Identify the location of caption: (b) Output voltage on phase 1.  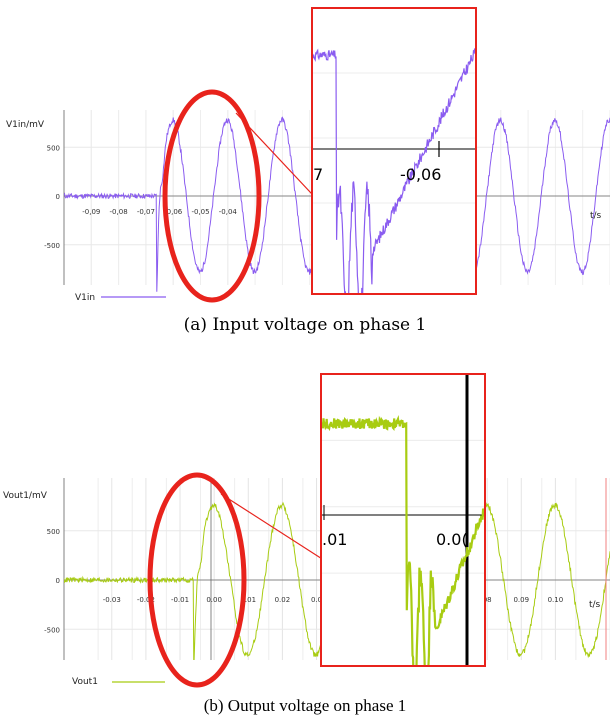
(305, 705).